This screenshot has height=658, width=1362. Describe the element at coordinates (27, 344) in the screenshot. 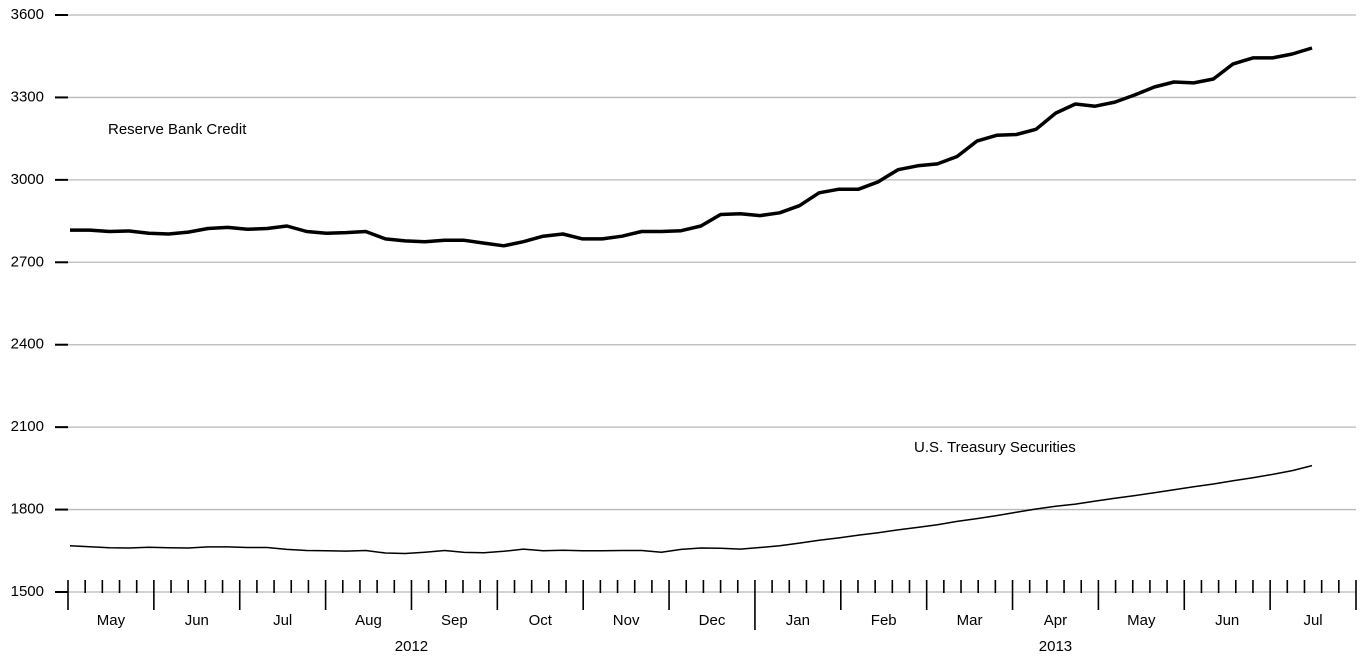

I see `y-tick-label: 2400` at that location.